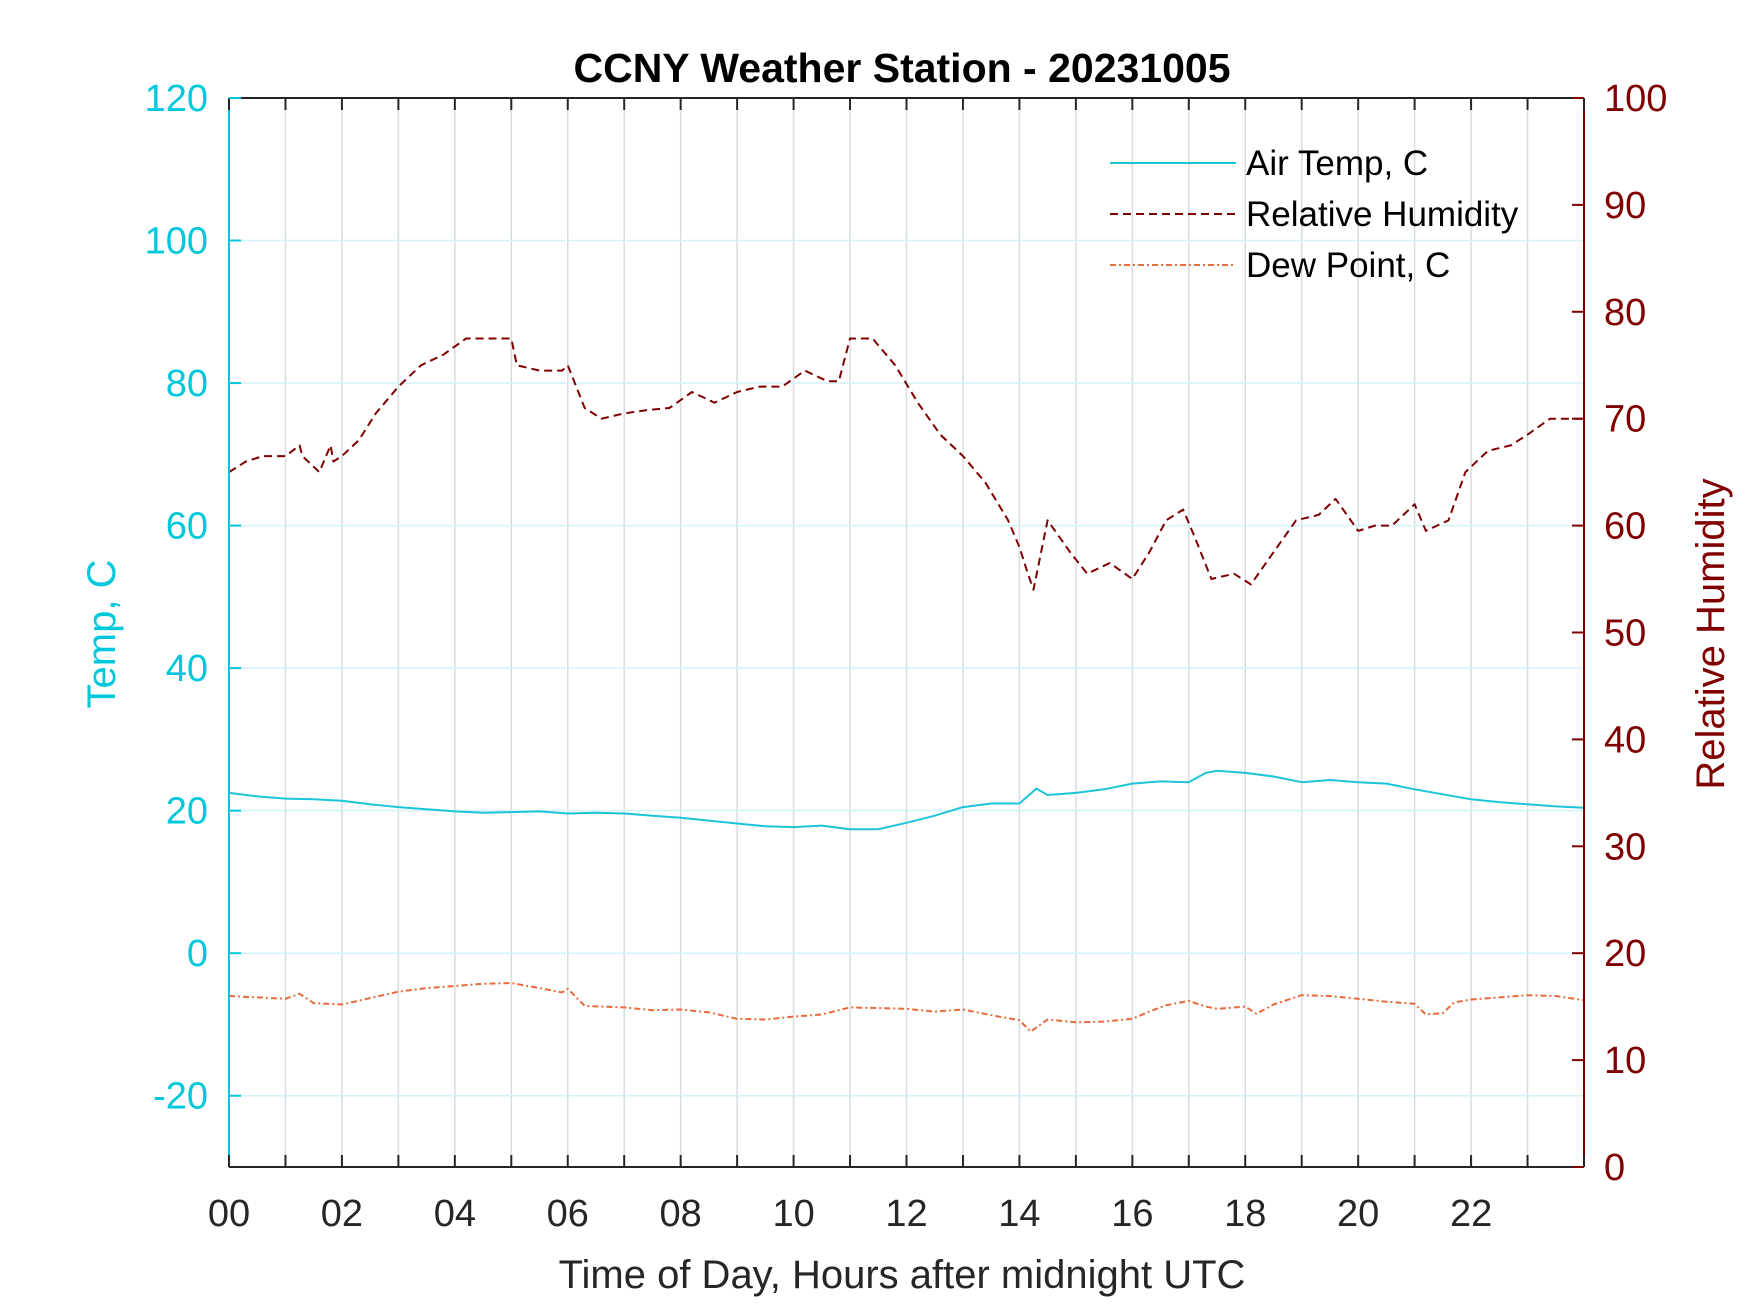 The height and width of the screenshot is (1313, 1750). Describe the element at coordinates (568, 1214) in the screenshot. I see `x-tick-label: 06` at that location.